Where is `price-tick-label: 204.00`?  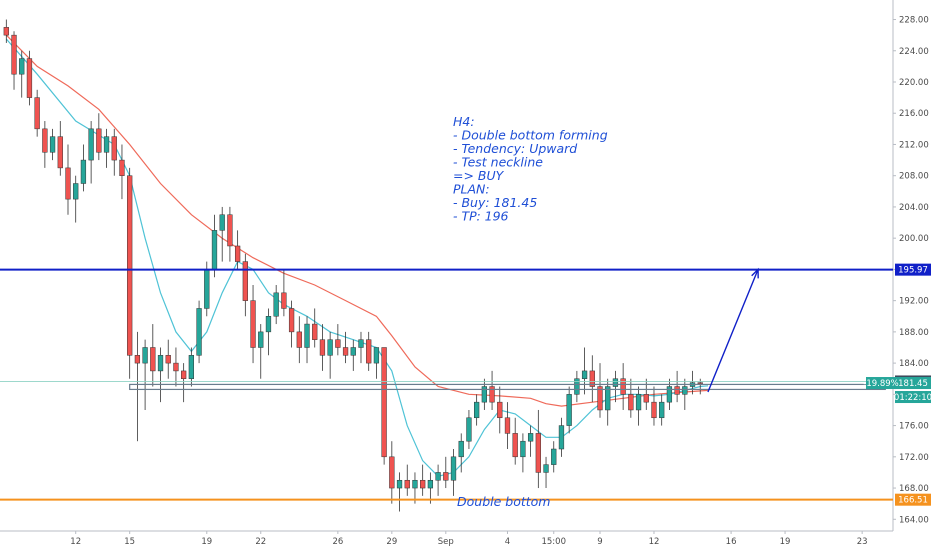 price-tick-label: 204.00 is located at coordinates (914, 208).